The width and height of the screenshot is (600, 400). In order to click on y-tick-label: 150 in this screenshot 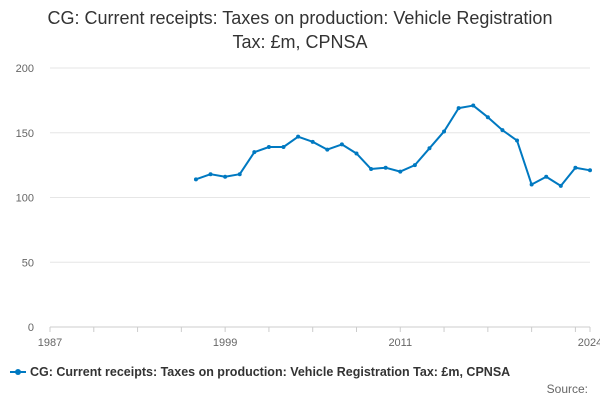, I will do `click(25, 134)`.